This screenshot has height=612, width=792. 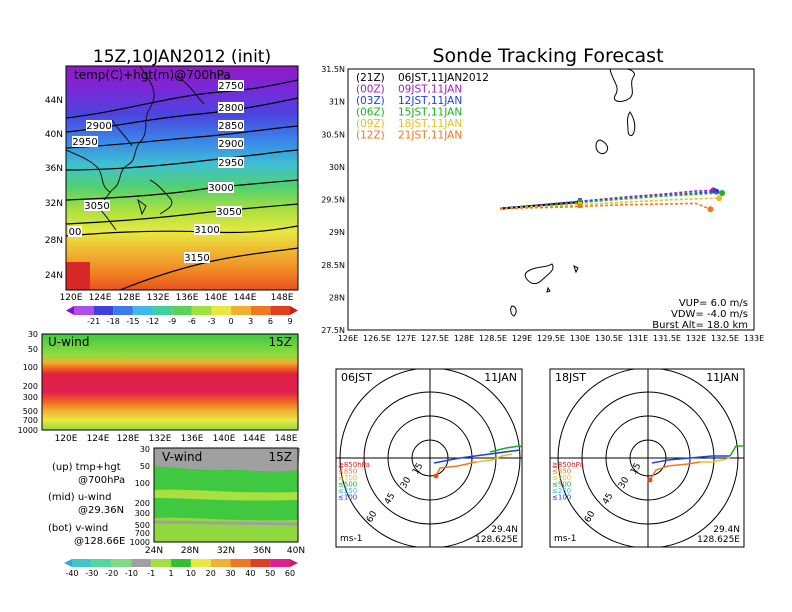 I want to click on lat-label: 31.5N, so click(x=333, y=69).